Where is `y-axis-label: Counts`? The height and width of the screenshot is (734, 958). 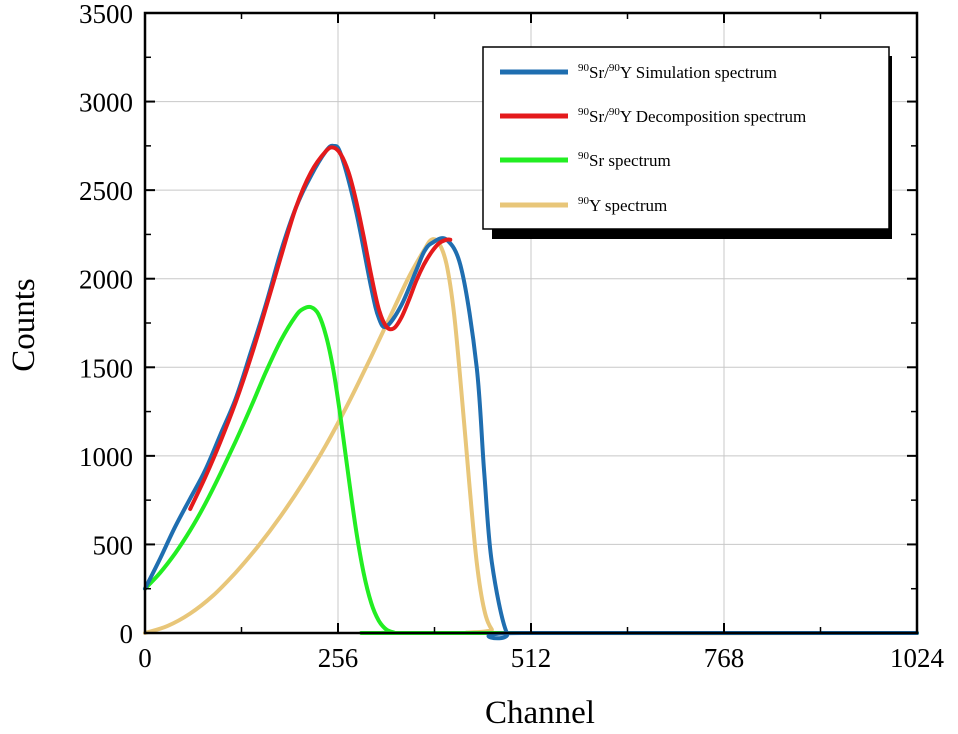
y-axis-label: Counts is located at coordinates (24, 325).